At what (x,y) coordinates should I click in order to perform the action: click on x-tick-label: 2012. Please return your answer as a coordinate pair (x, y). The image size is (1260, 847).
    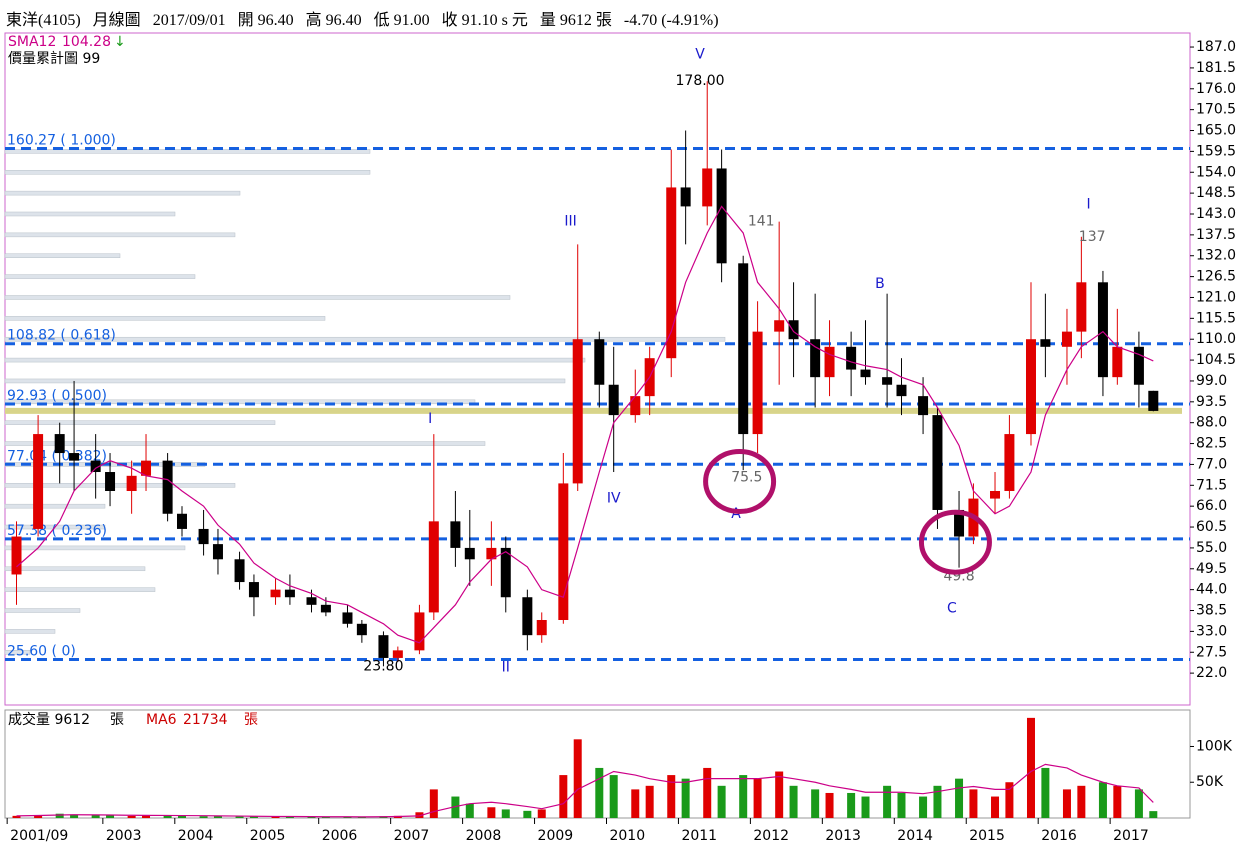
    Looking at the image, I should click on (771, 836).